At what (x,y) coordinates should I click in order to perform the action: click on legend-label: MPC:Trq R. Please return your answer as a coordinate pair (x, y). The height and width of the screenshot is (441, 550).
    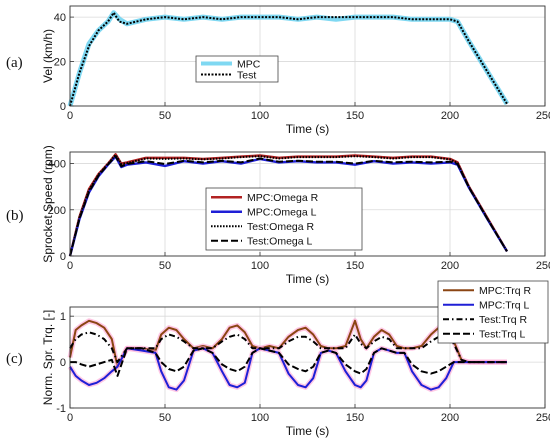
    Looking at the image, I should click on (505, 291).